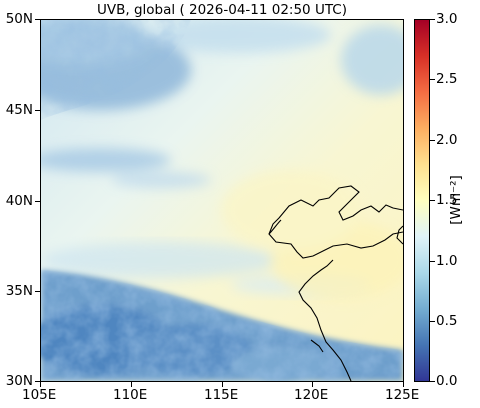 The height and width of the screenshot is (408, 480). I want to click on lon-tick-label: 120E, so click(311, 395).